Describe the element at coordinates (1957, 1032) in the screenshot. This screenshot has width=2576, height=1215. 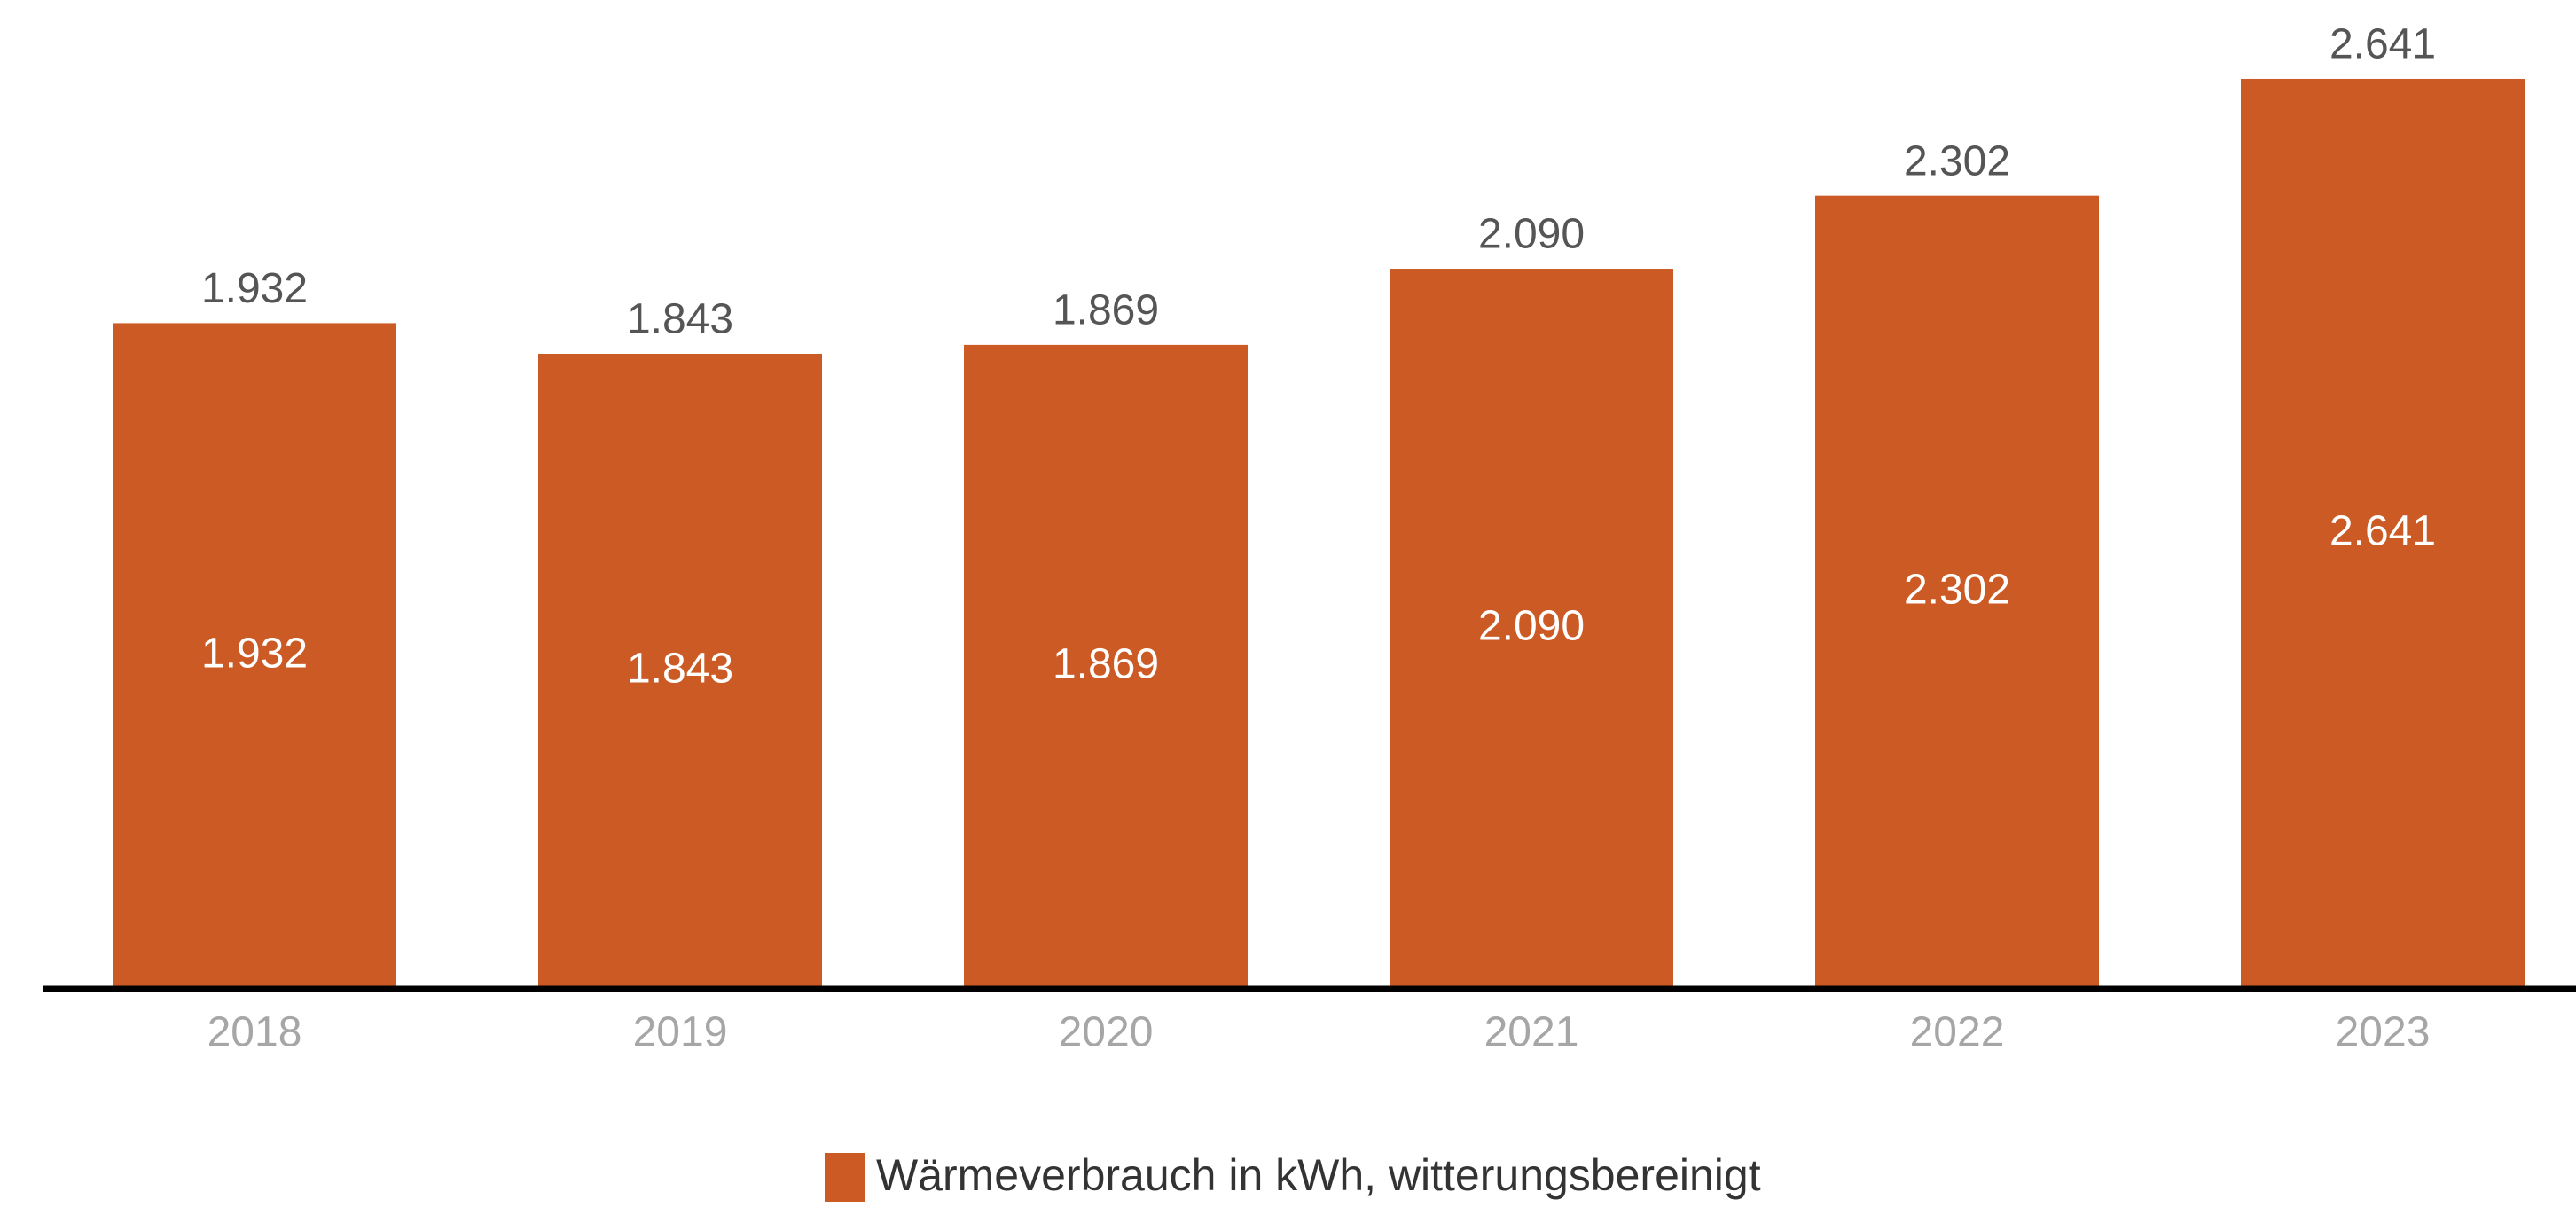
I see `x-tick-label: 2022` at that location.